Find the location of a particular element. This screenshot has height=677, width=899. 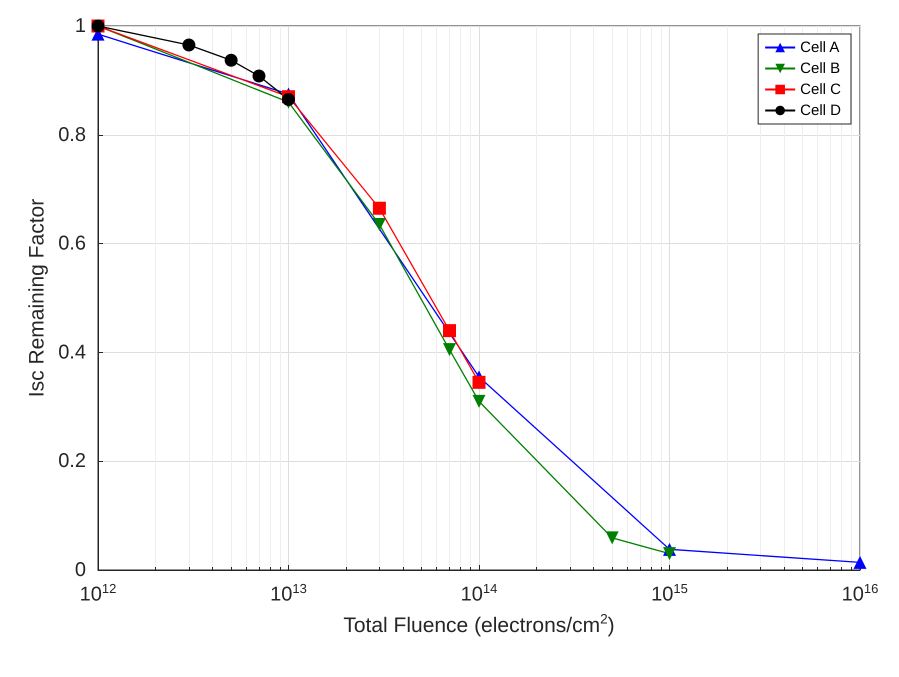

y-tick-label: 0 is located at coordinates (80, 570).